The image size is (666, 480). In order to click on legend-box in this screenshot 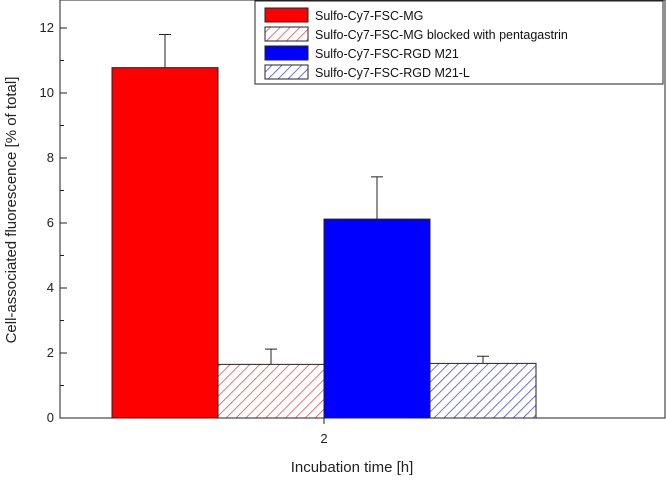, I will do `click(459, 42)`.